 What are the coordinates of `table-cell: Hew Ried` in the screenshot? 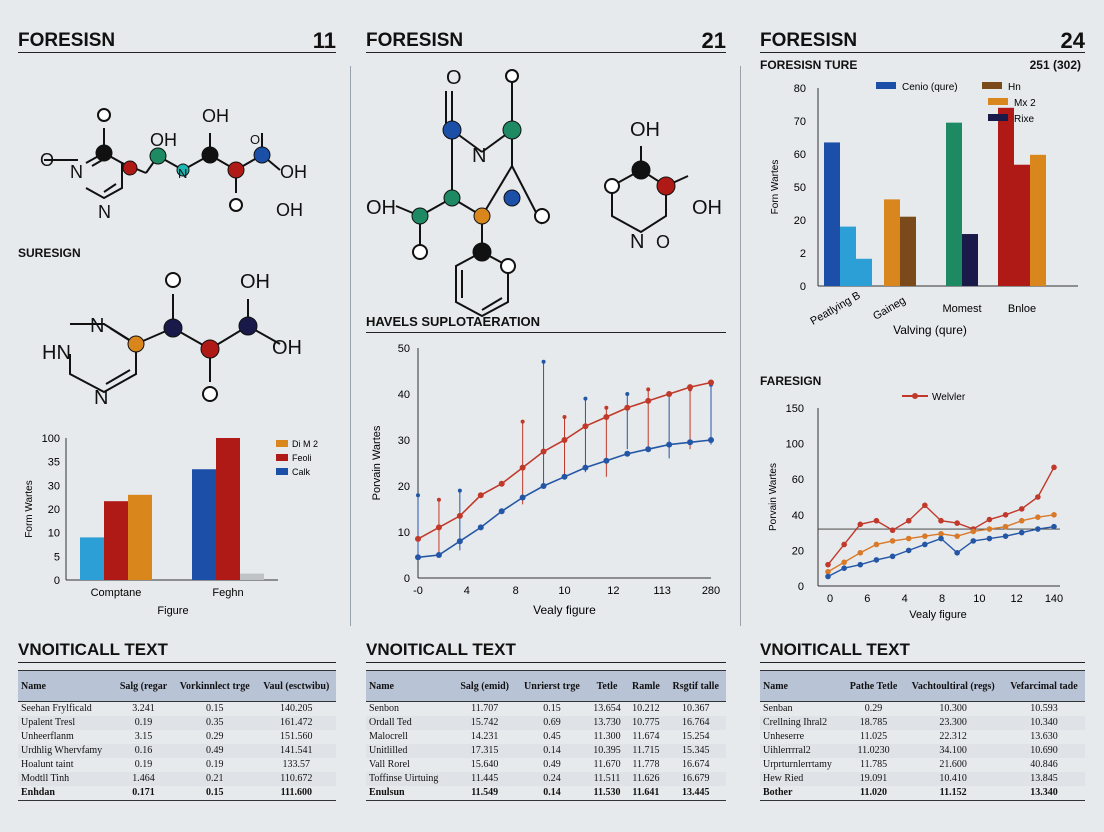 It's located at (802, 779).